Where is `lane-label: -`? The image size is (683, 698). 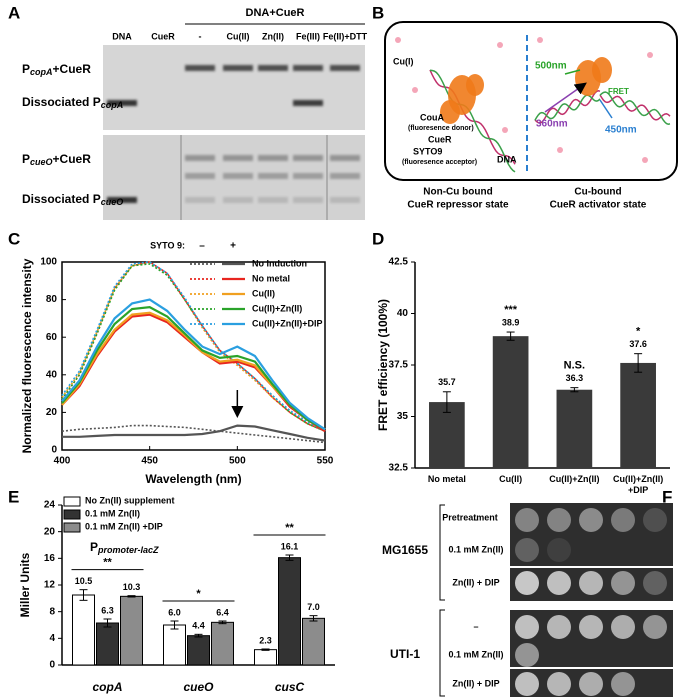 lane-label: - is located at coordinates (200, 36).